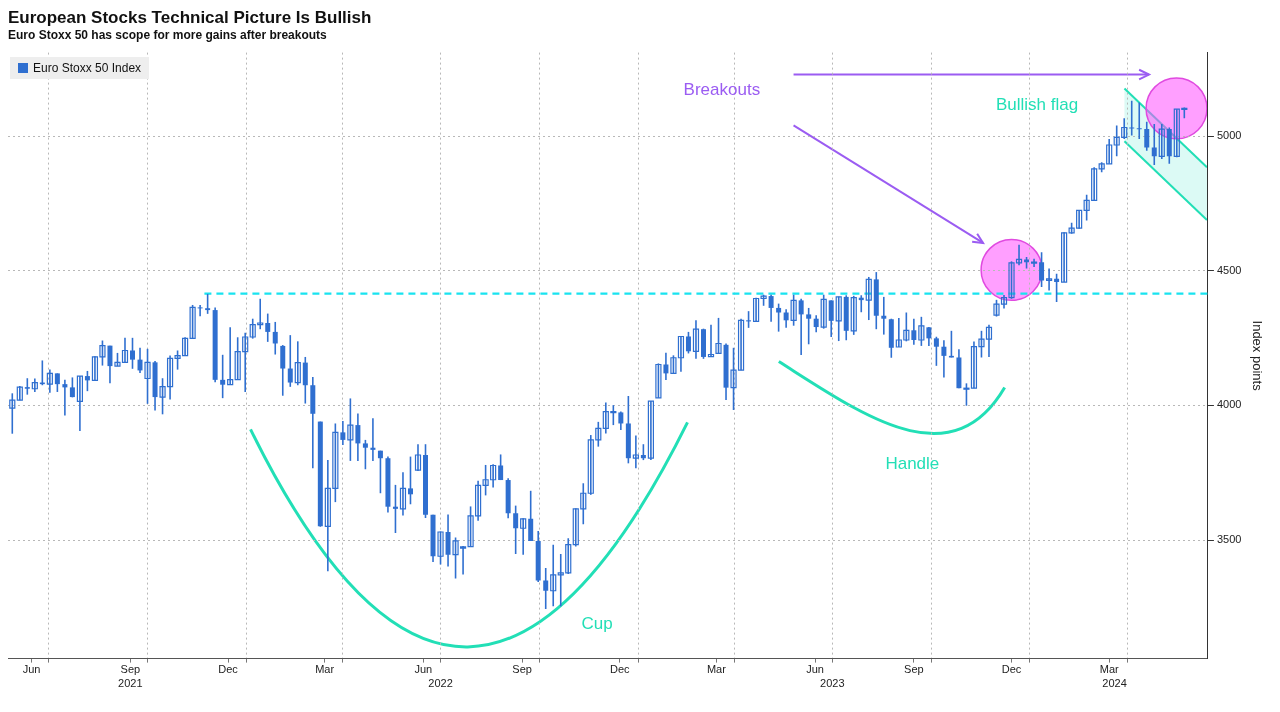 The width and height of the screenshot is (1280, 712). What do you see at coordinates (1229, 269) in the screenshot?
I see `y-tick-label: 4500` at bounding box center [1229, 269].